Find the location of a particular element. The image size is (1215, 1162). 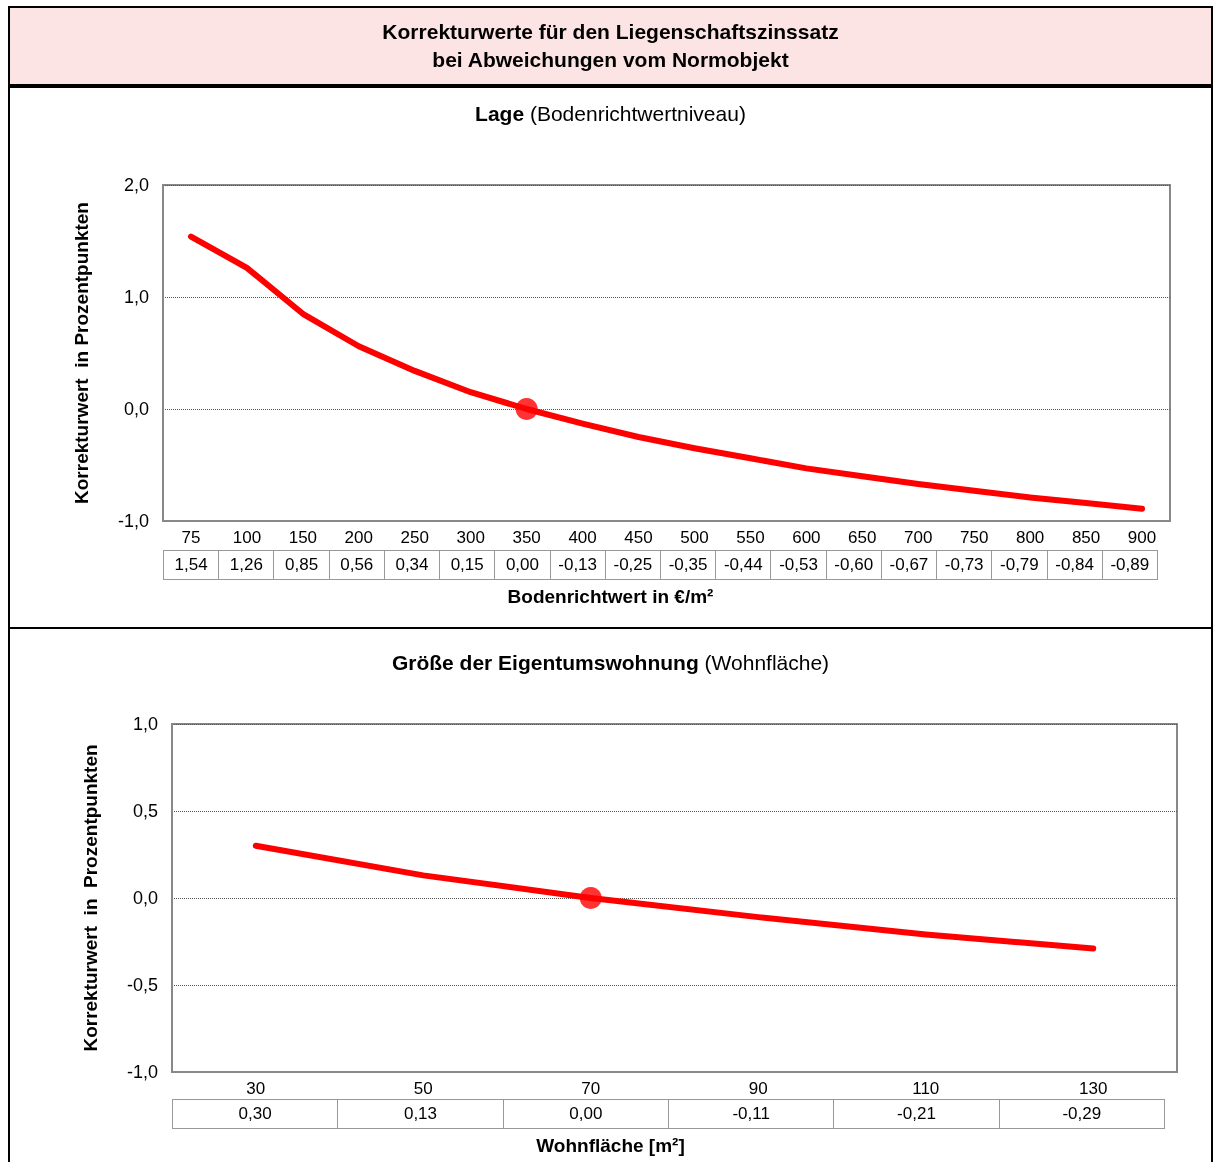

x-tick-label: 550 is located at coordinates (750, 537).